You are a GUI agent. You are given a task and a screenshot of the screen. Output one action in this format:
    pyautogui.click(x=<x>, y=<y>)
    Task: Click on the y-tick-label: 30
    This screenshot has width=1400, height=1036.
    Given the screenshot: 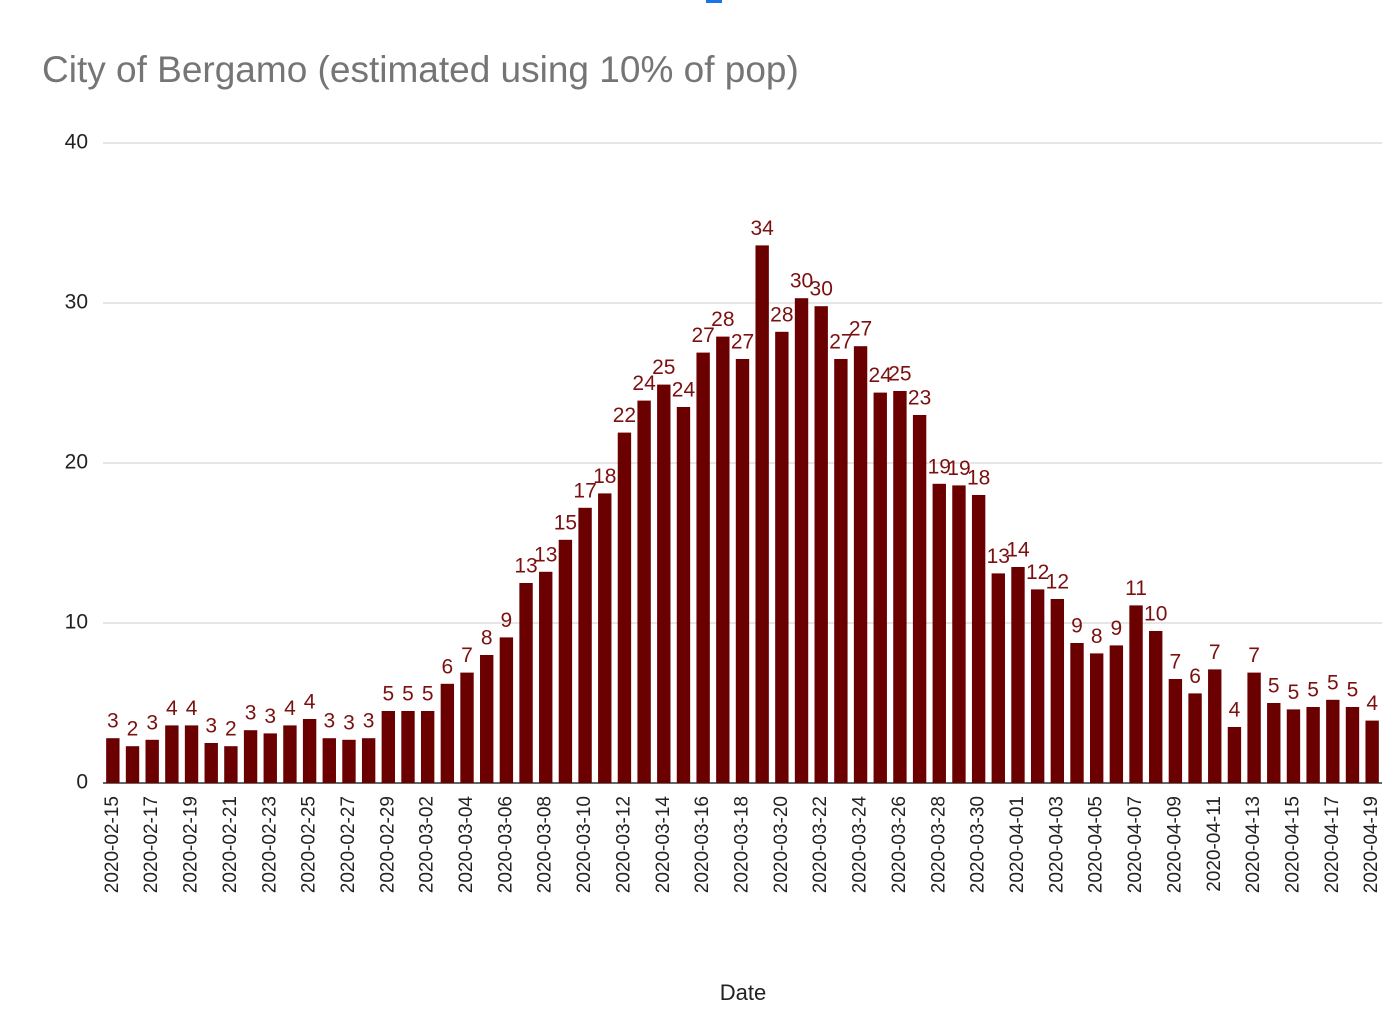 What is the action you would take?
    pyautogui.click(x=76, y=302)
    